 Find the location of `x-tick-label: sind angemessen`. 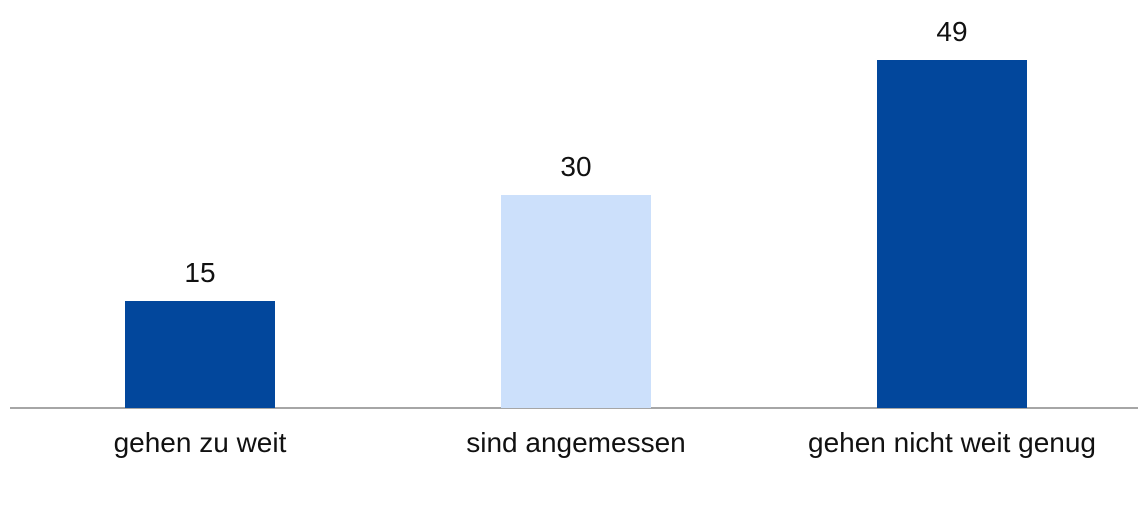

x-tick-label: sind angemessen is located at coordinates (576, 442).